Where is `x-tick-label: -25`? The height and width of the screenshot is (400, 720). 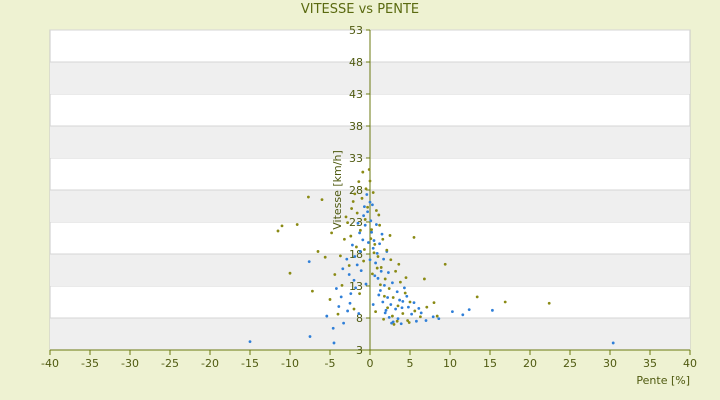
x-tick-label: -25 is located at coordinates (170, 363).